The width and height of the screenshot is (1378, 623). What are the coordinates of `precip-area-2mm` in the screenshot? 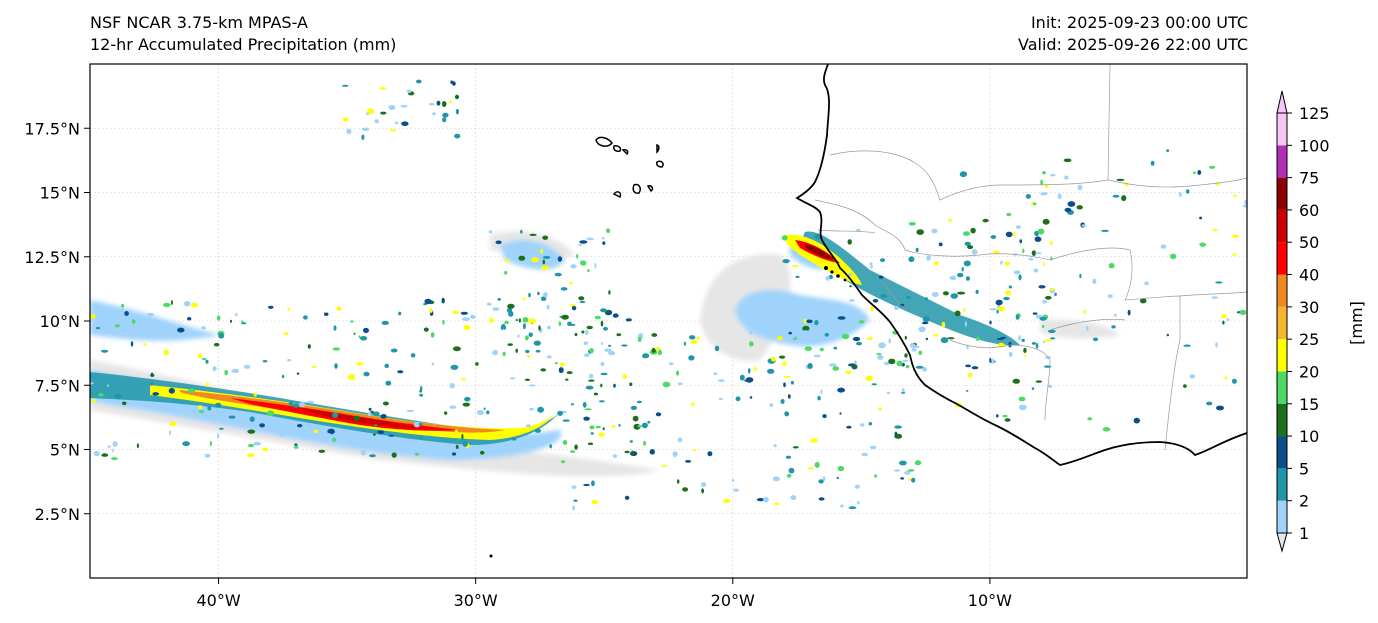 It's located at (802, 318).